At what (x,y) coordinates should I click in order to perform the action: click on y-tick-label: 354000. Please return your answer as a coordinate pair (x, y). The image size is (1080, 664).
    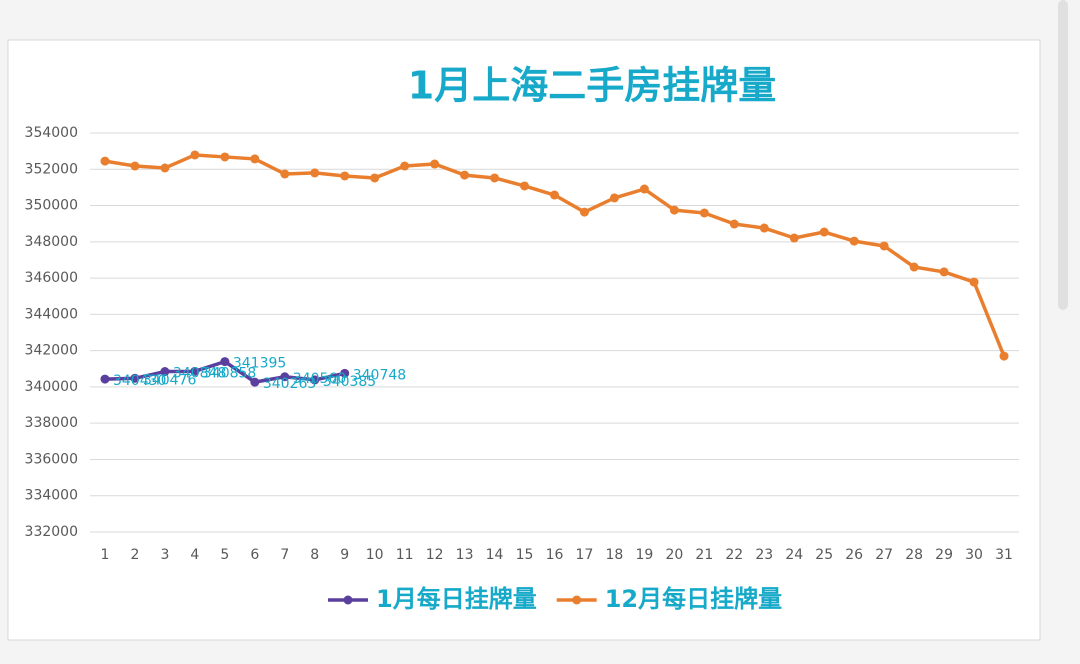
    Looking at the image, I should click on (51, 133).